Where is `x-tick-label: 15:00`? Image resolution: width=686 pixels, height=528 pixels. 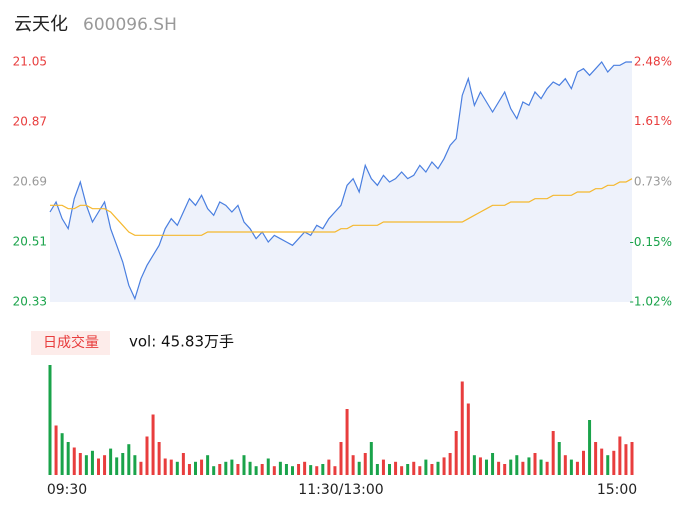 x-tick-label: 15:00 is located at coordinates (617, 490).